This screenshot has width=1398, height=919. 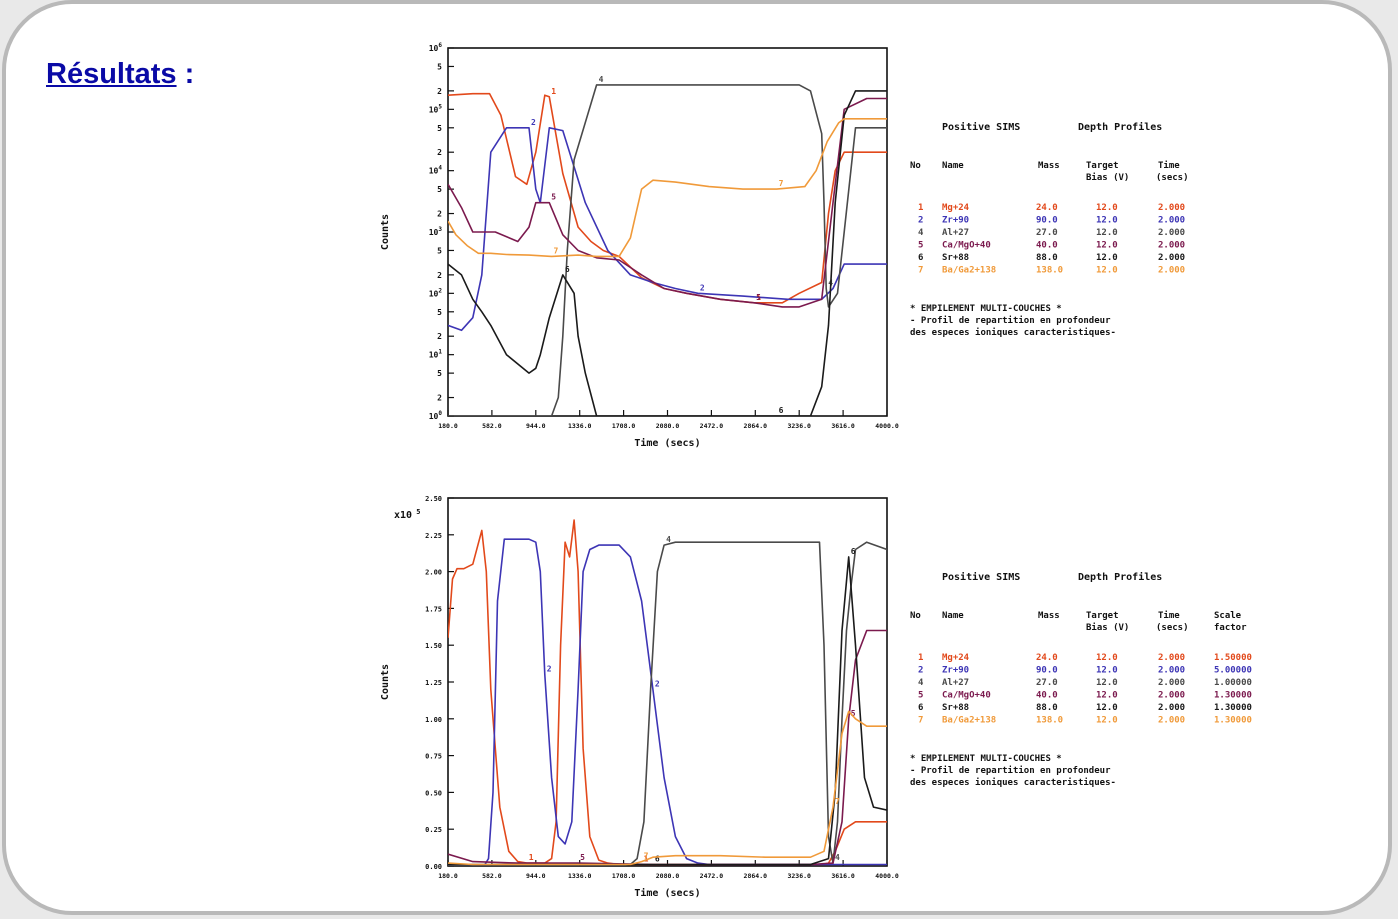 What do you see at coordinates (920, 671) in the screenshot?
I see `legend-row-no: 2` at bounding box center [920, 671].